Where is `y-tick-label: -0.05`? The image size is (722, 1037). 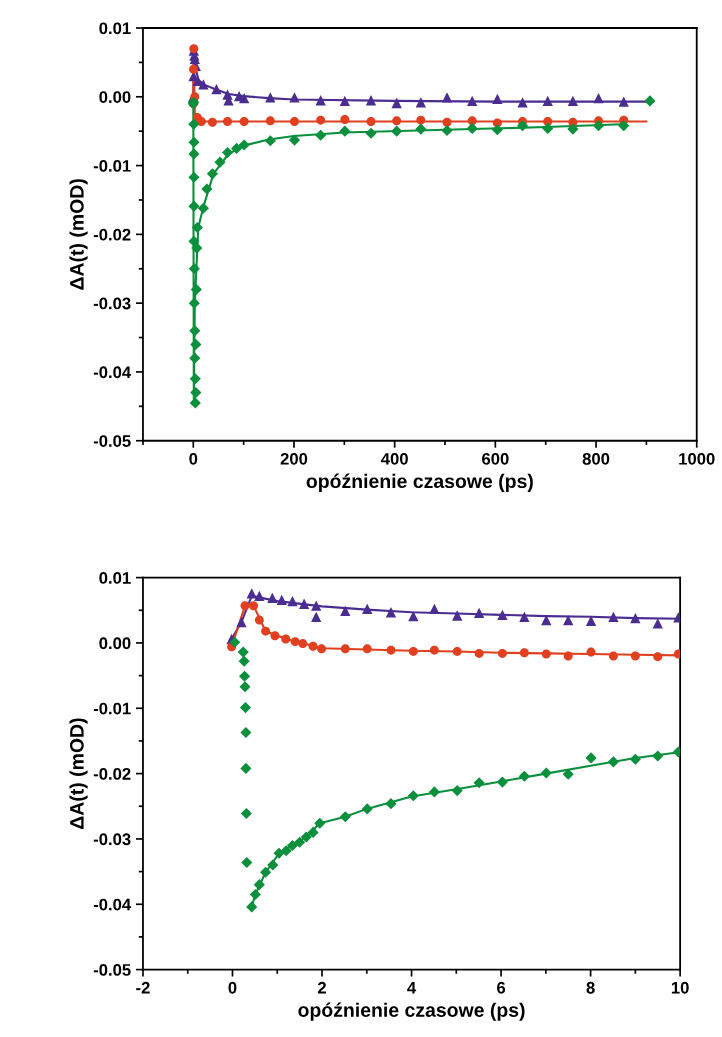
y-tick-label: -0.05 is located at coordinates (112, 441).